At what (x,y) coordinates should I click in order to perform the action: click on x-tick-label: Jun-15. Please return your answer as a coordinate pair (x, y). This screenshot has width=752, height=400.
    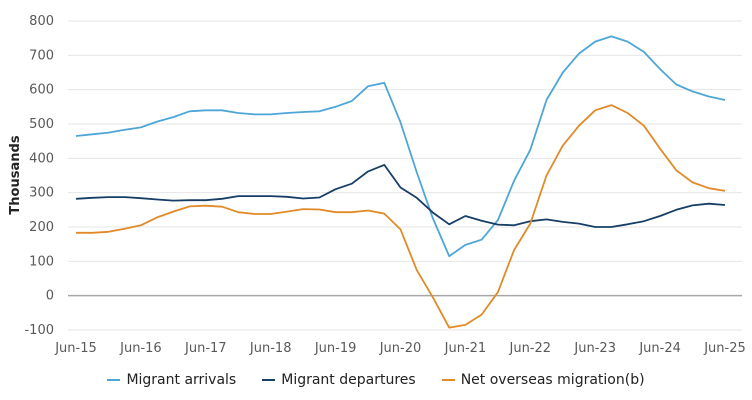
    Looking at the image, I should click on (75, 348).